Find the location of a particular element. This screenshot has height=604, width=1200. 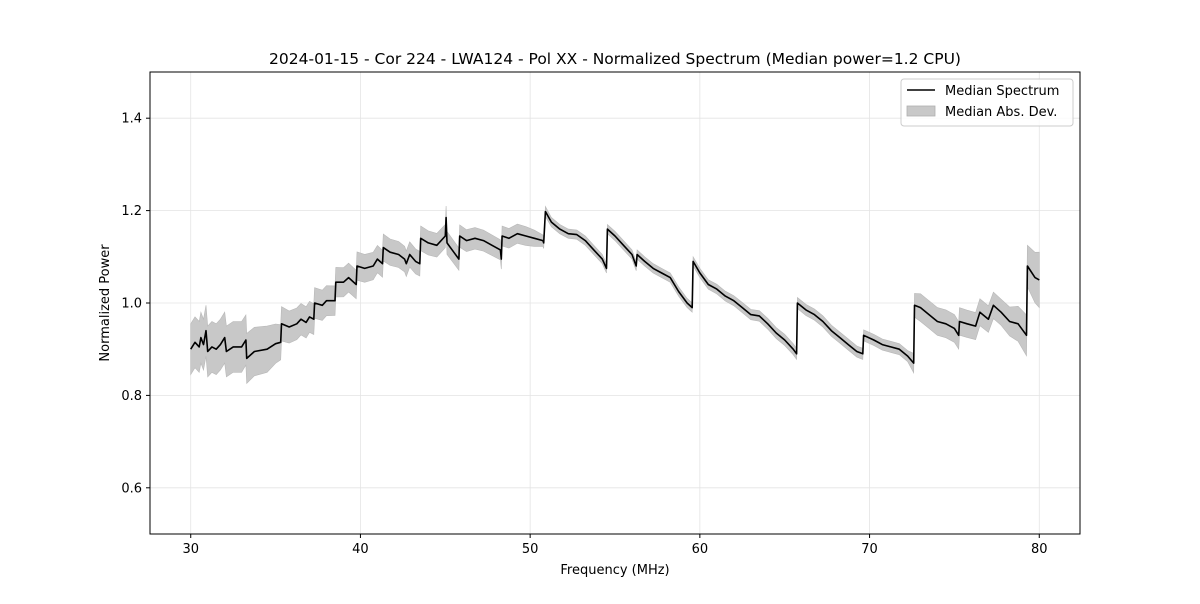

y-tick-label: 0.6 is located at coordinates (131, 488).